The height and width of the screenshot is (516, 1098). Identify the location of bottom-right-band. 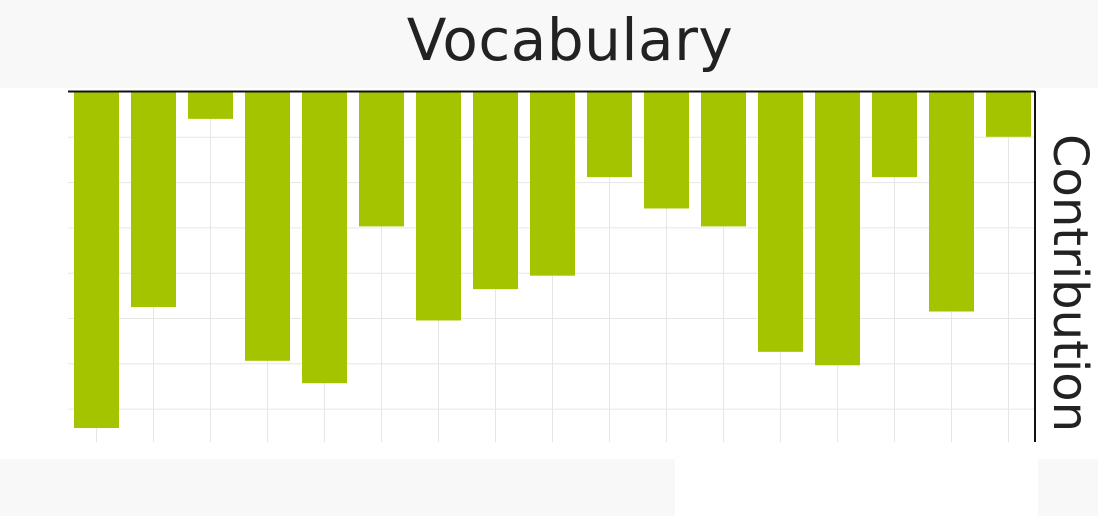
(1068, 487).